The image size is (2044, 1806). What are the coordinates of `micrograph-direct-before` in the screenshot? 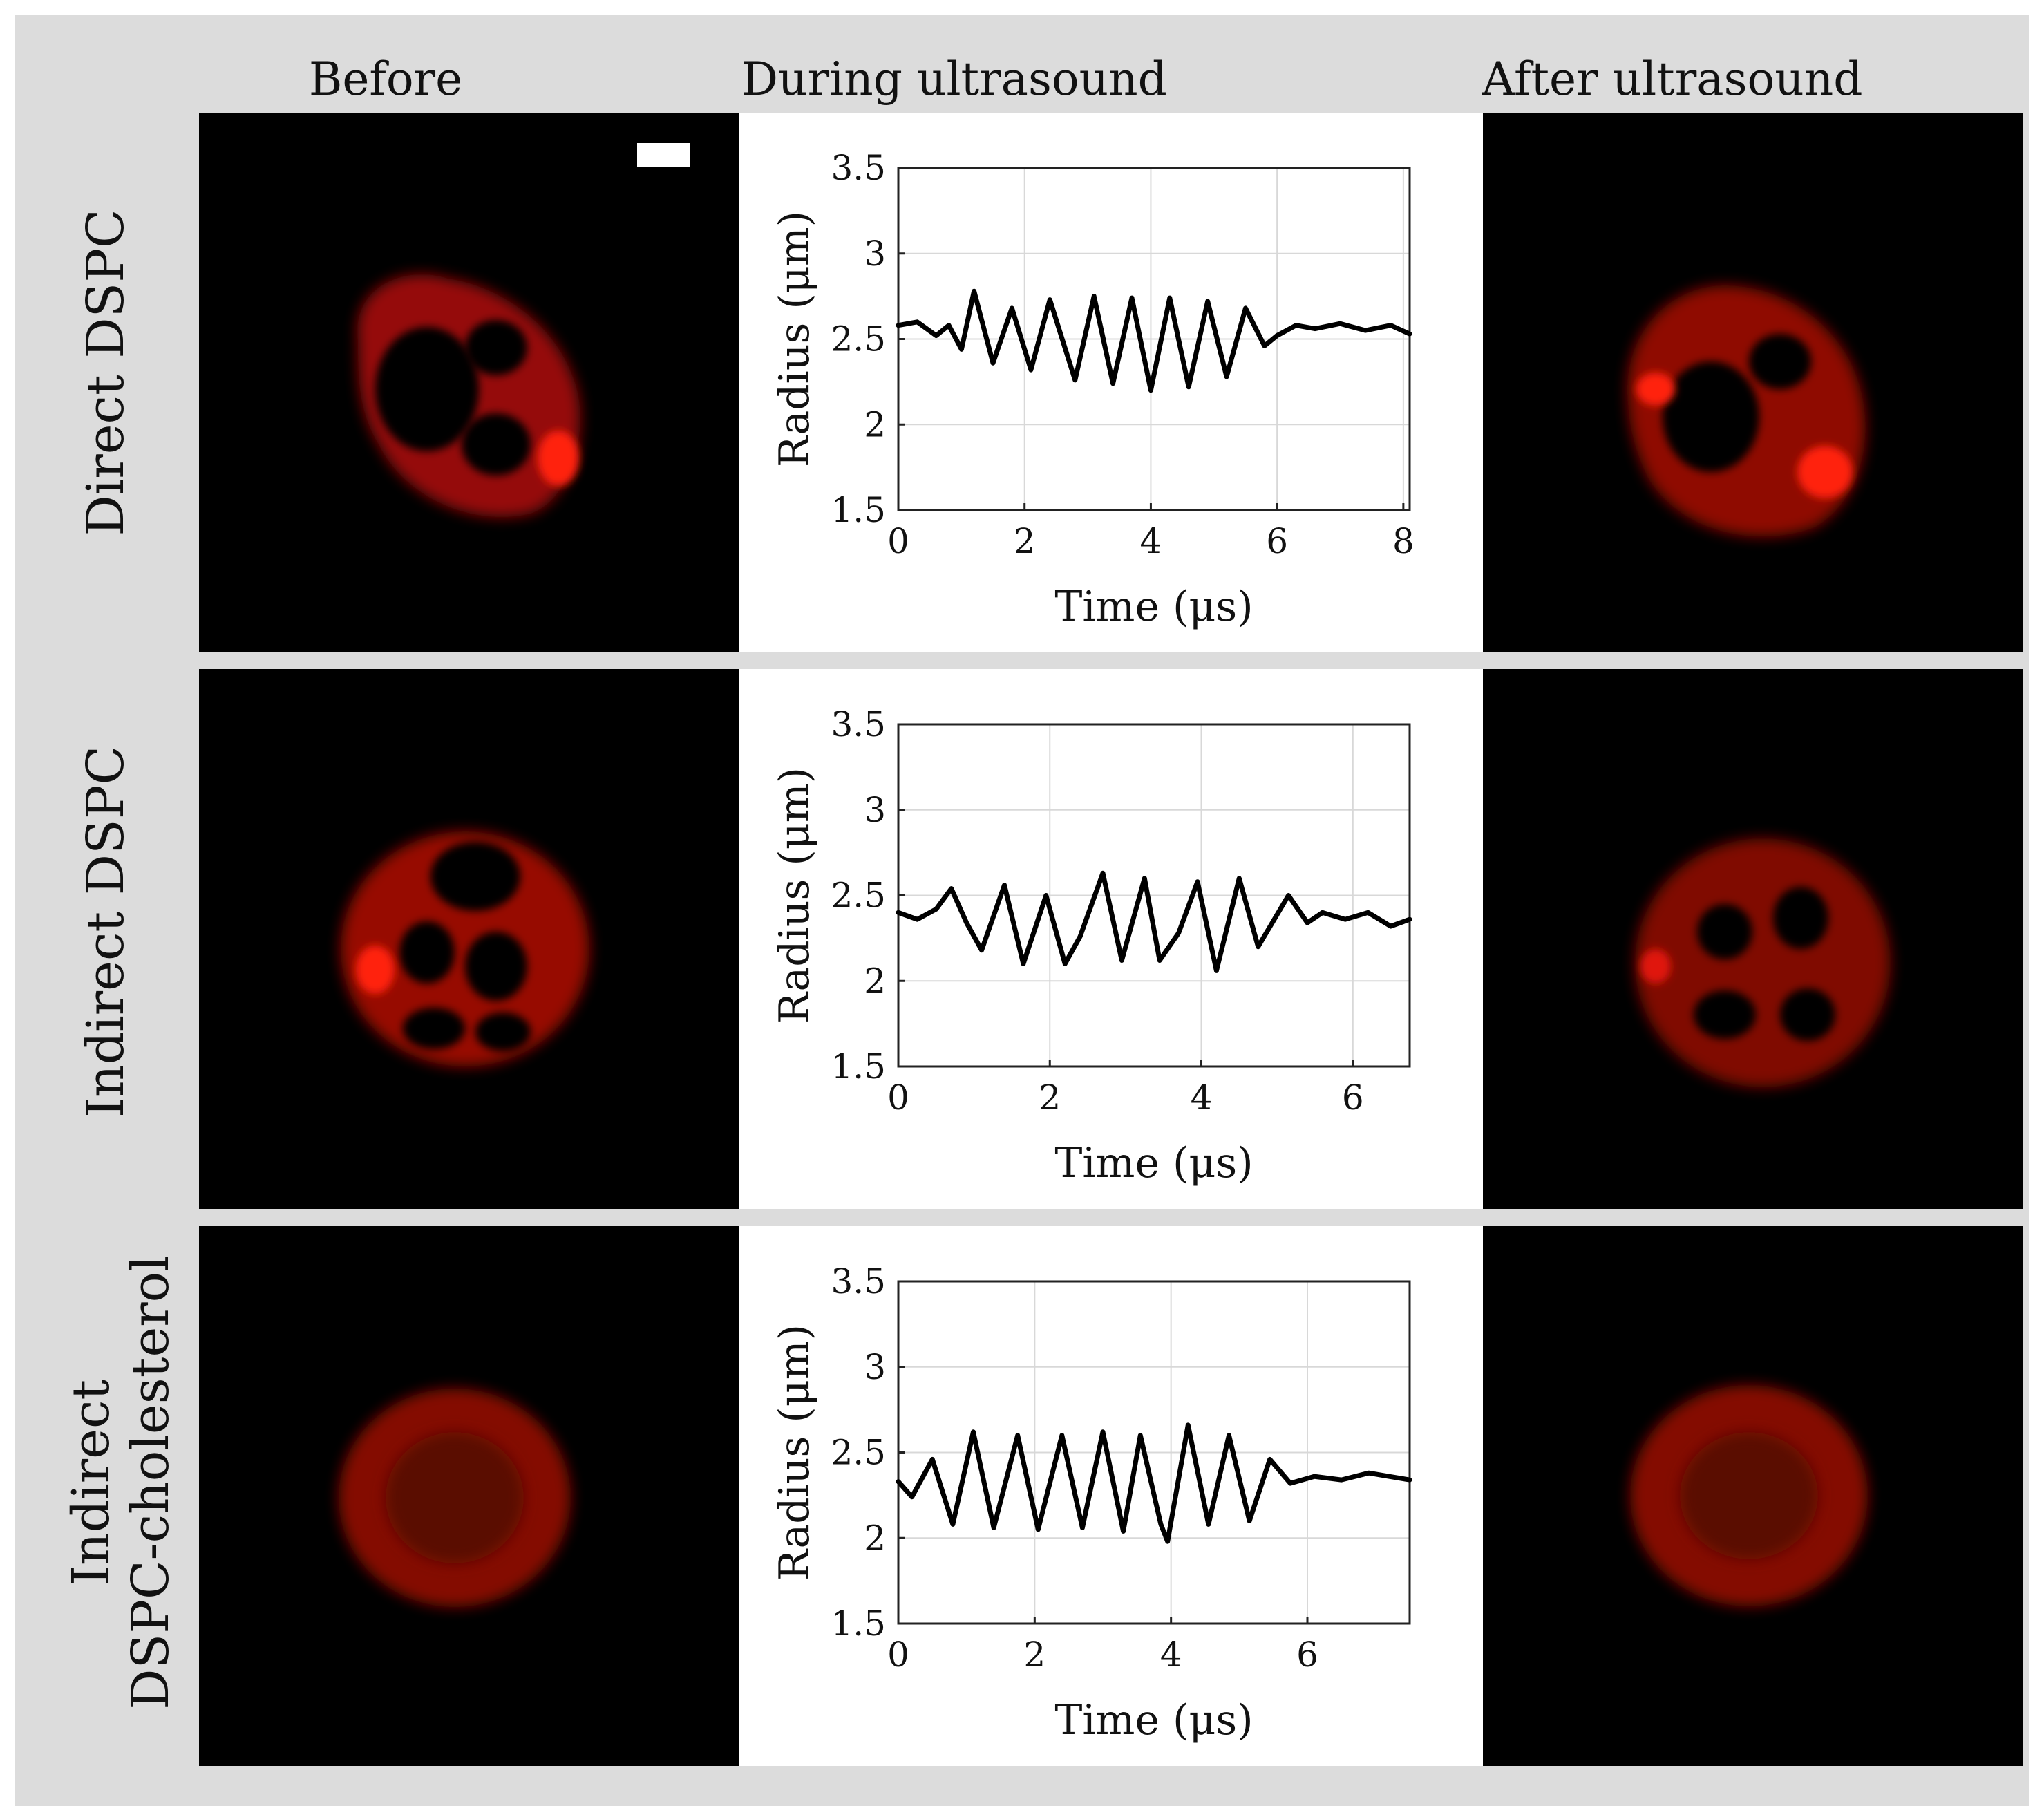 It's located at (469, 383).